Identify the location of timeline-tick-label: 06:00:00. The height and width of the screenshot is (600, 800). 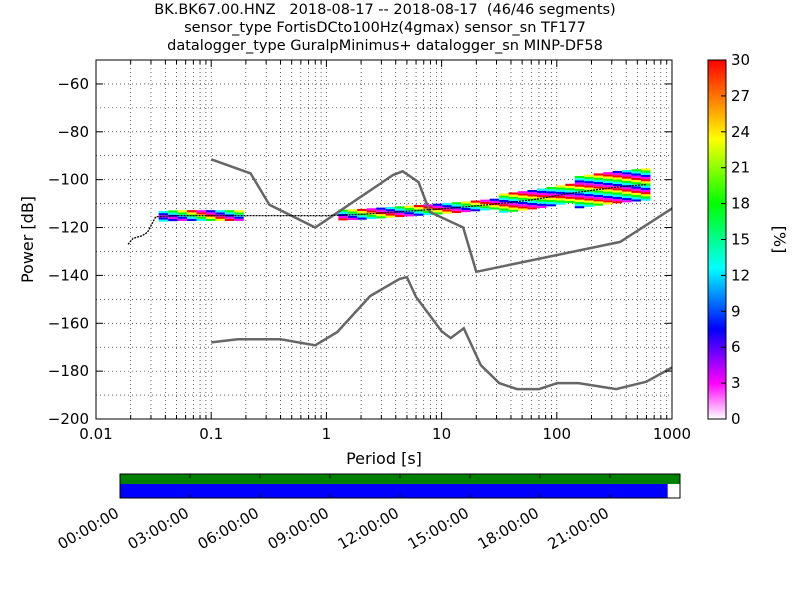
(228, 528).